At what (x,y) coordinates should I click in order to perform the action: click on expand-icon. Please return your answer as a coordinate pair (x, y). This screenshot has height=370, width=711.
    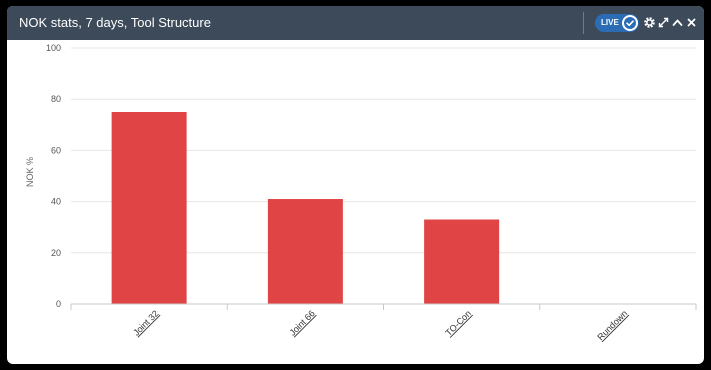
    Looking at the image, I should click on (663, 22).